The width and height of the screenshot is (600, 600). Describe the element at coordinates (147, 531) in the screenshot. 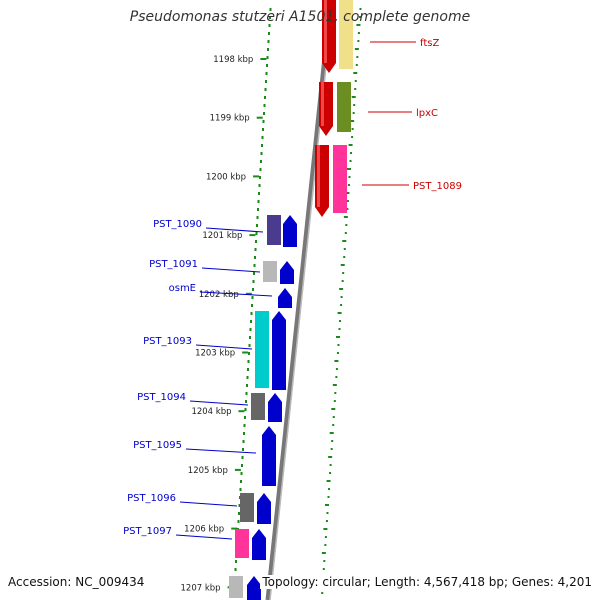

I see `gene-label: PST_1097` at that location.